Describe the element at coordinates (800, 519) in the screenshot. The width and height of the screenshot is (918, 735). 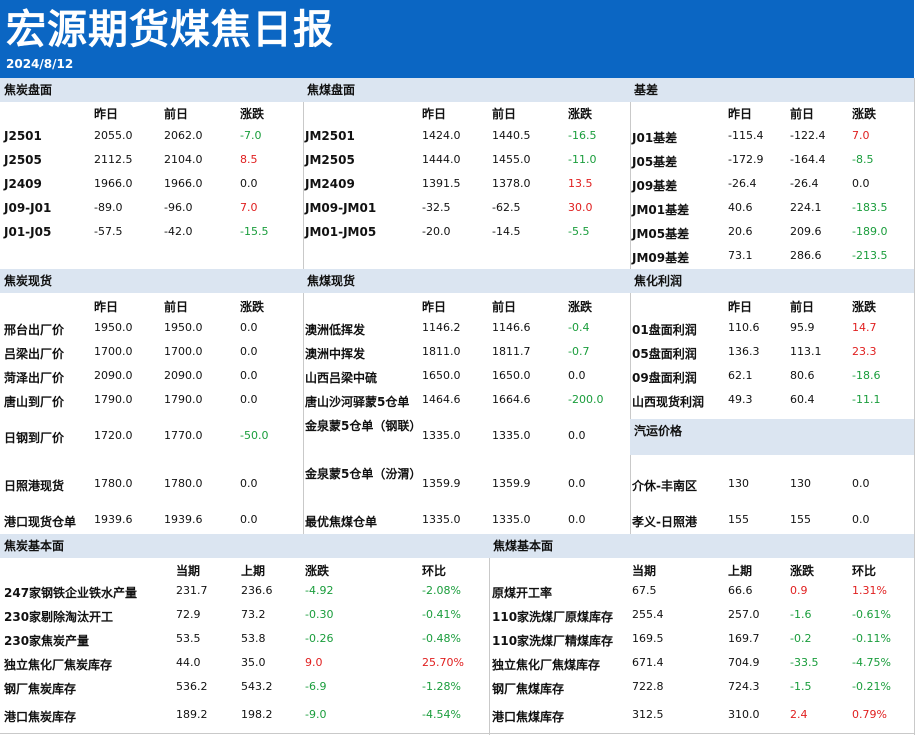
I see `value-previous: 155` at that location.